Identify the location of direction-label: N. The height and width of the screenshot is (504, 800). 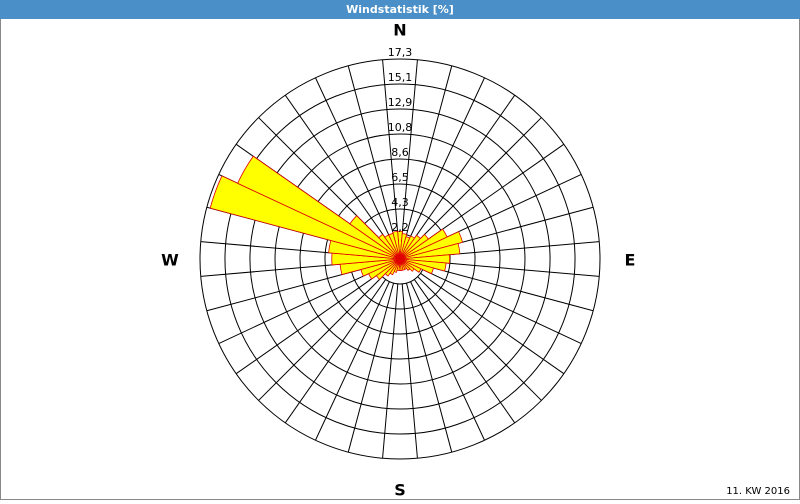
(399, 30).